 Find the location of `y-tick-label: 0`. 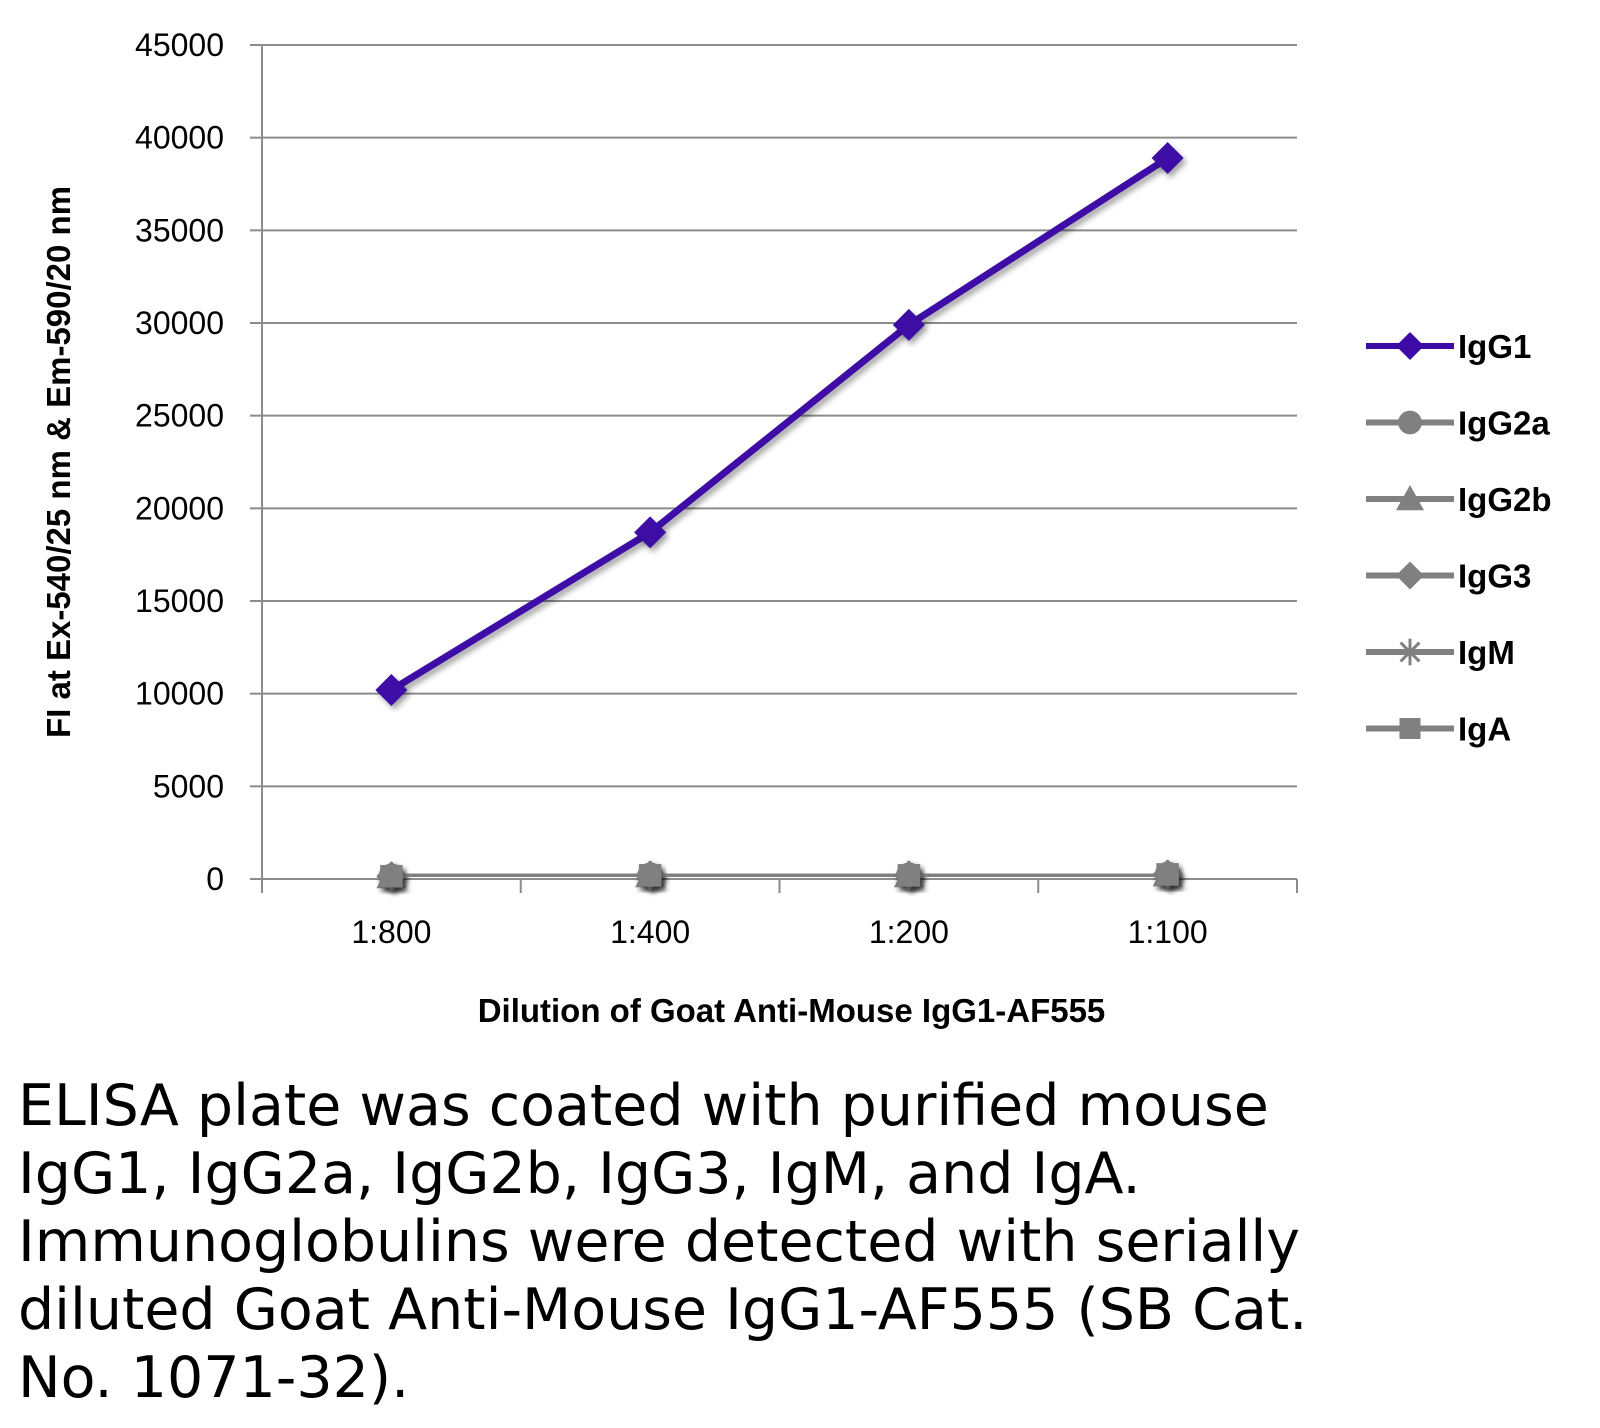

y-tick-label: 0 is located at coordinates (215, 879).